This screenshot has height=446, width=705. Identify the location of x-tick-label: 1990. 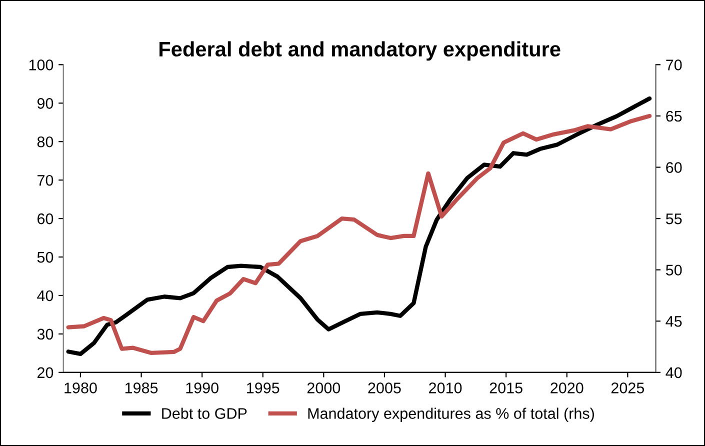
(202, 388).